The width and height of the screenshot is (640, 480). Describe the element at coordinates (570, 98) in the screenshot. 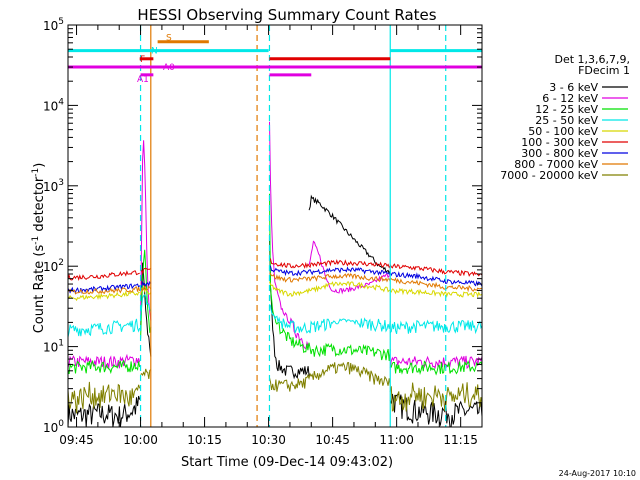

I see `legend-entry-label: 6 - 12 keV` at that location.